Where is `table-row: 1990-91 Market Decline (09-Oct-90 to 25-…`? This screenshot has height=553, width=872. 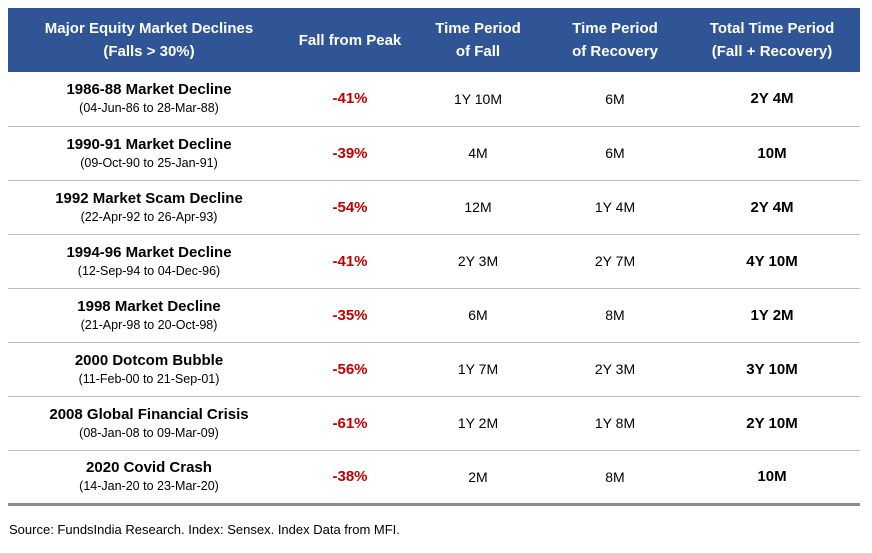
table-row: 1990-91 Market Decline (09-Oct-90 to 25-… is located at coordinates (434, 152).